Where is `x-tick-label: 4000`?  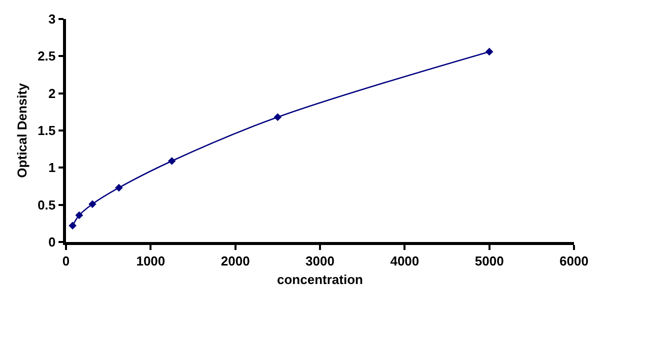 x-tick-label: 4000 is located at coordinates (405, 260).